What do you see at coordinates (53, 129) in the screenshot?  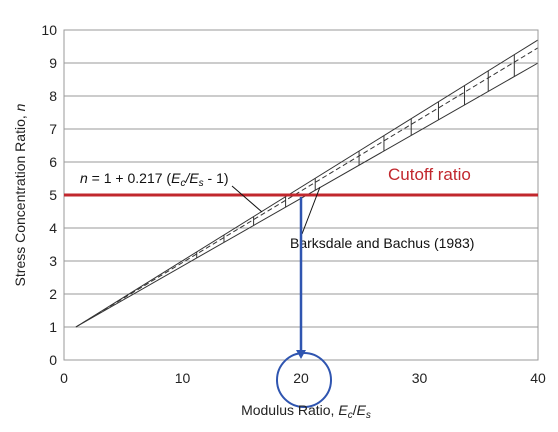 I see `y-tick-label: 7` at bounding box center [53, 129].